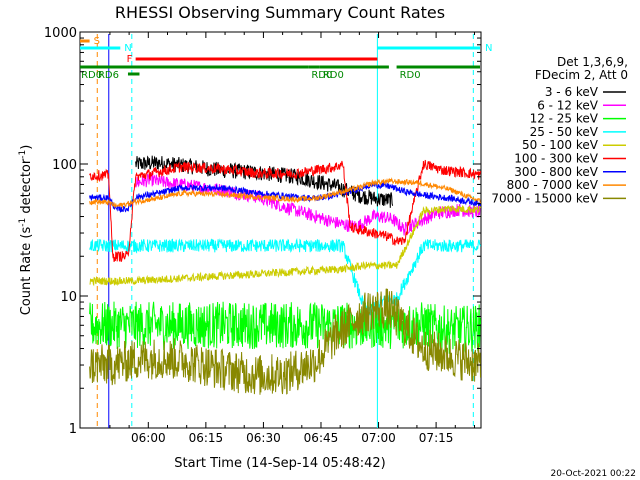 Image resolution: width=640 pixels, height=480 pixels. What do you see at coordinates (553, 185) in the screenshot?
I see `legend-label: 800 - 7000 keV` at bounding box center [553, 185].